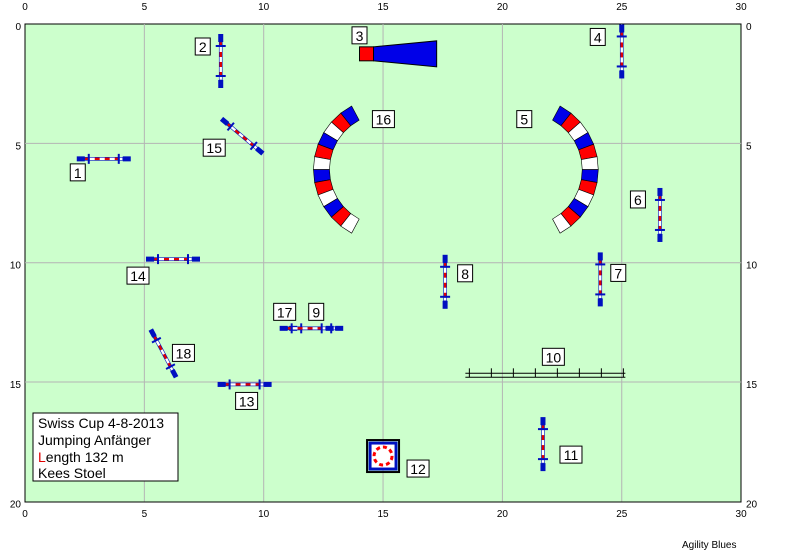 This screenshot has width=800, height=550. I want to click on number-text: 10, so click(554, 357).